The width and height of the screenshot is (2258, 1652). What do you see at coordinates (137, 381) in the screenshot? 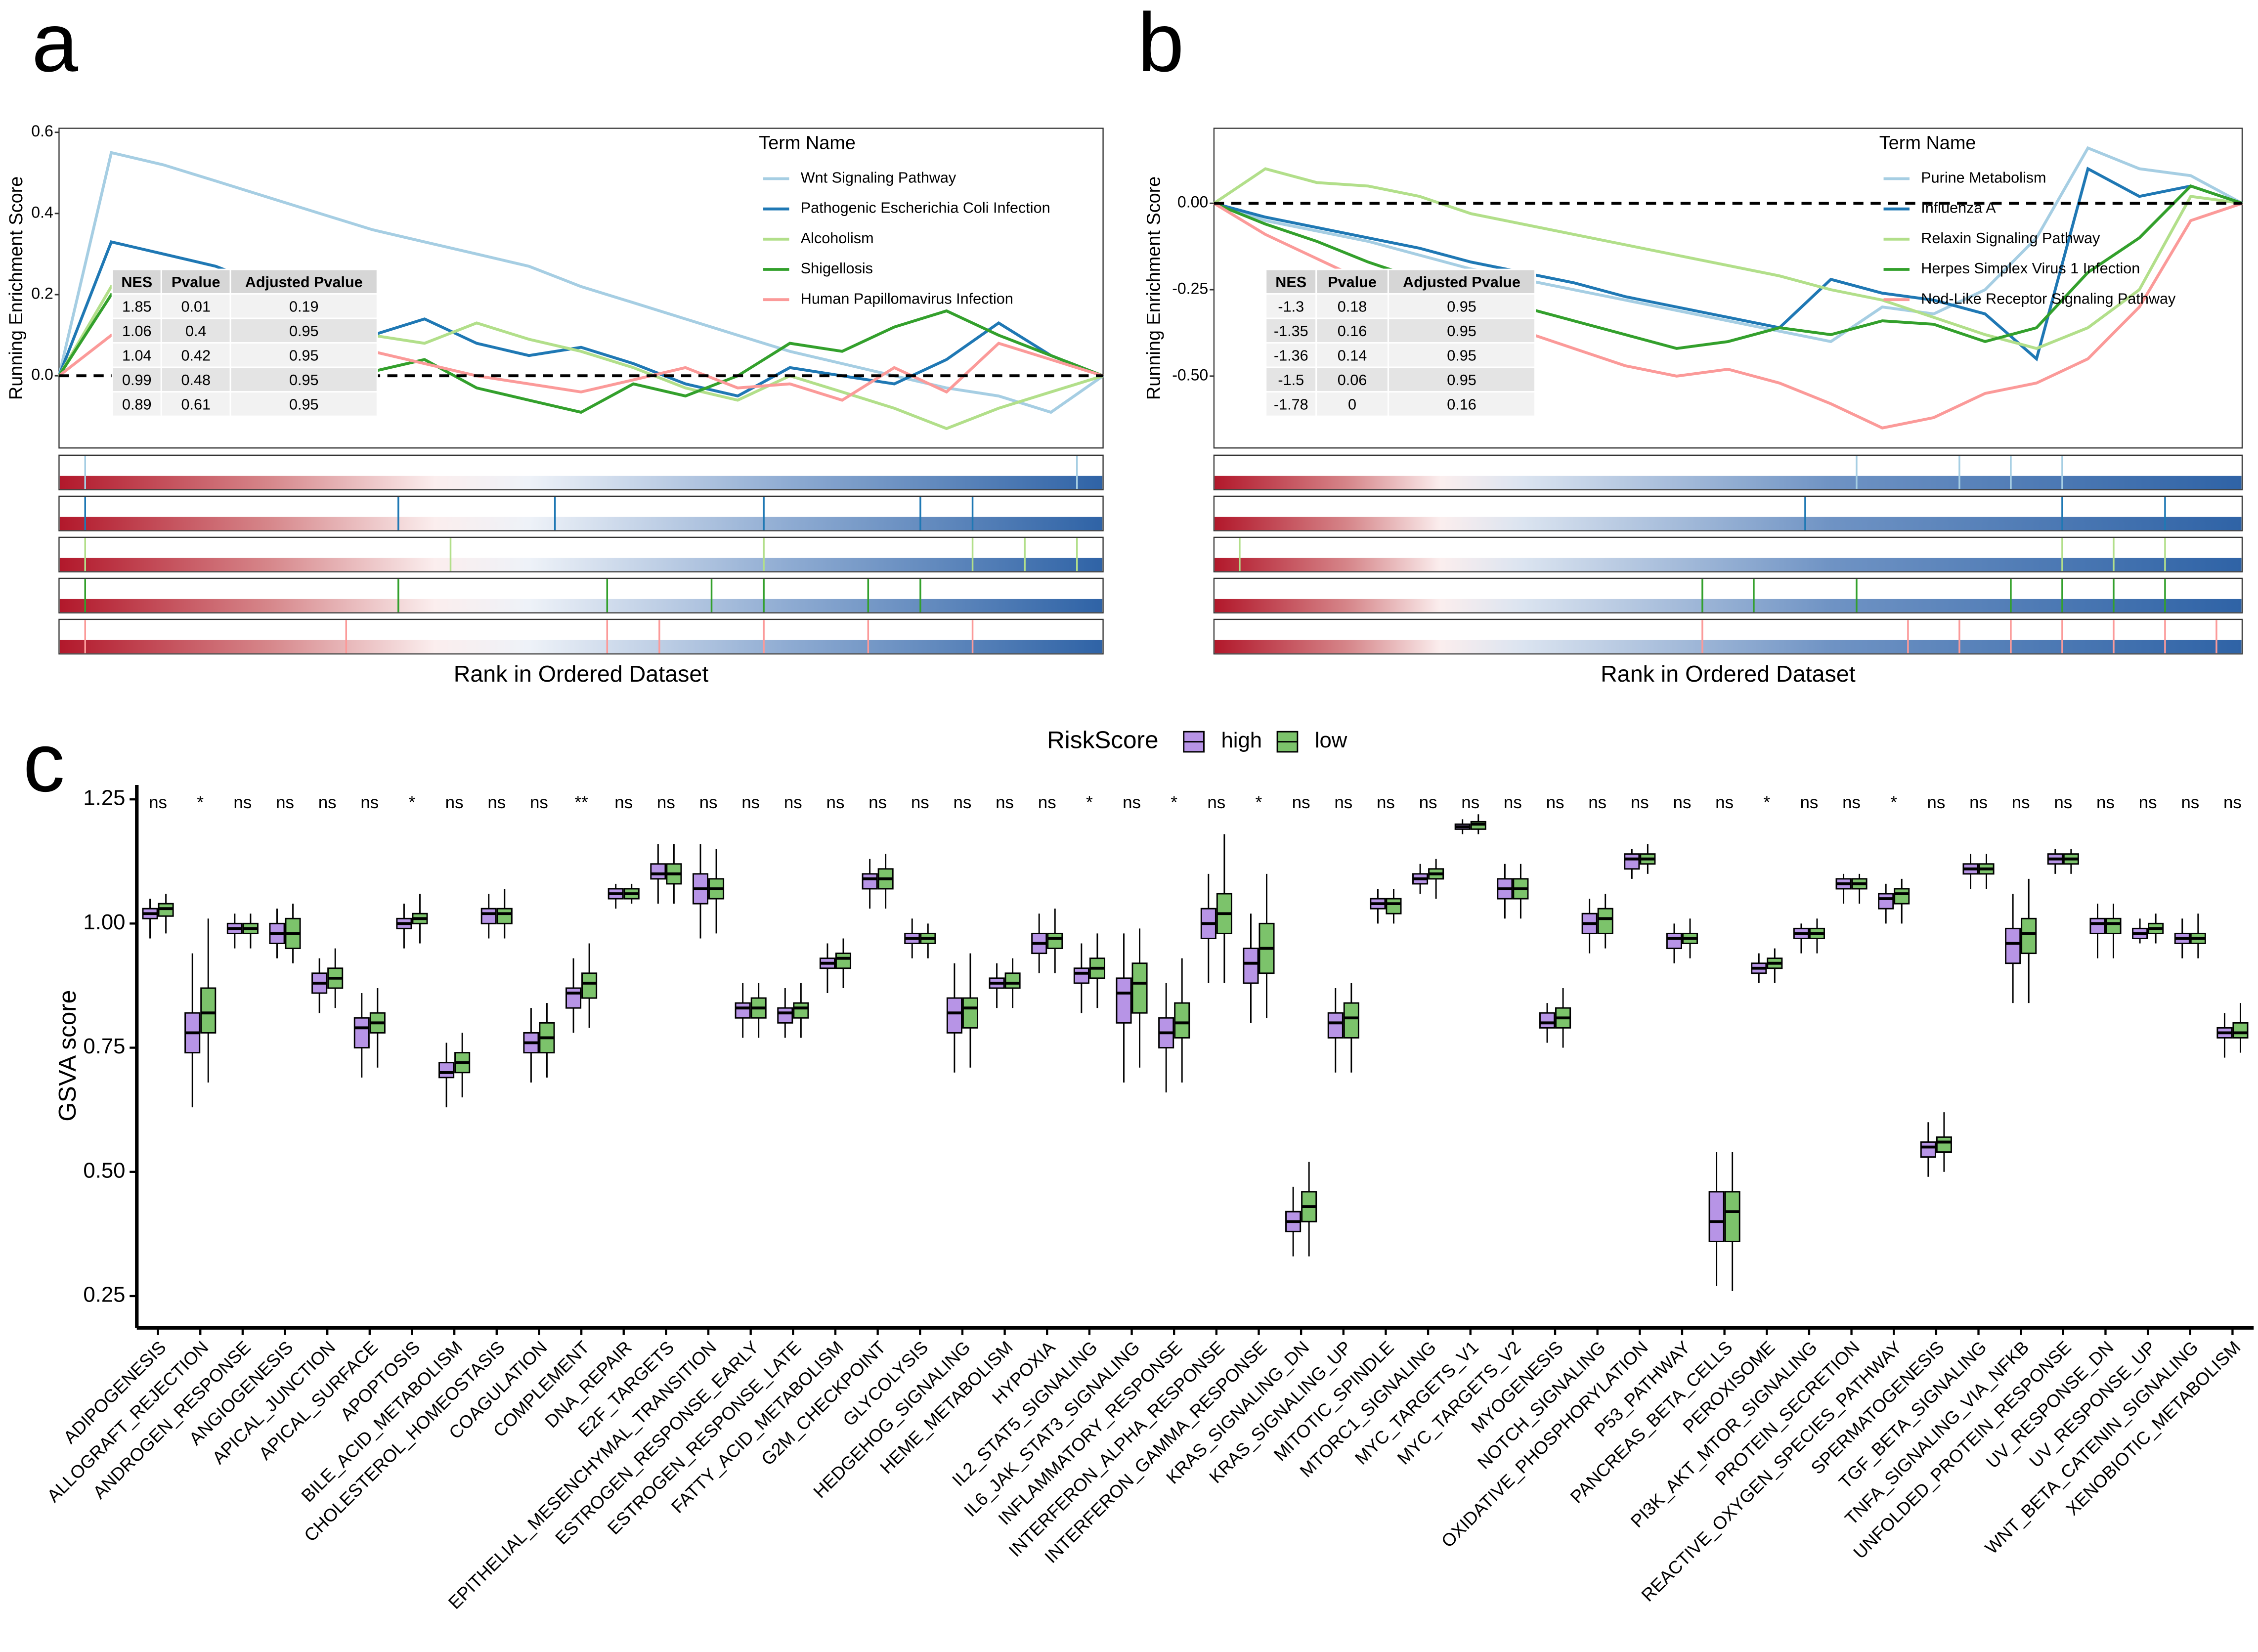
I see `table-value: 0.99` at bounding box center [137, 381].